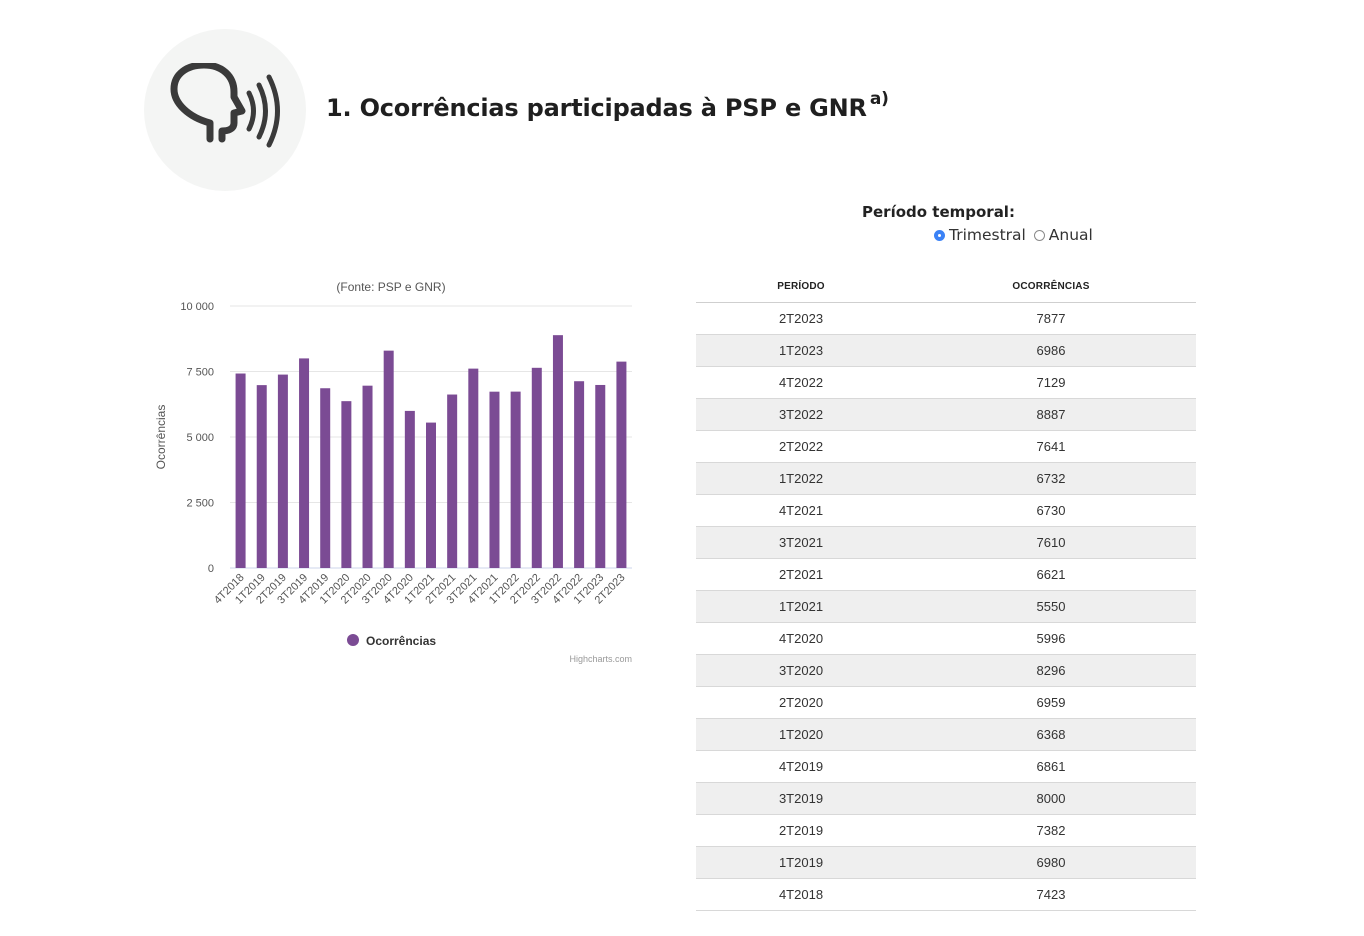 The height and width of the screenshot is (936, 1364). Describe the element at coordinates (801, 318) in the screenshot. I see `table-cell-periodo: 2T2023` at that location.